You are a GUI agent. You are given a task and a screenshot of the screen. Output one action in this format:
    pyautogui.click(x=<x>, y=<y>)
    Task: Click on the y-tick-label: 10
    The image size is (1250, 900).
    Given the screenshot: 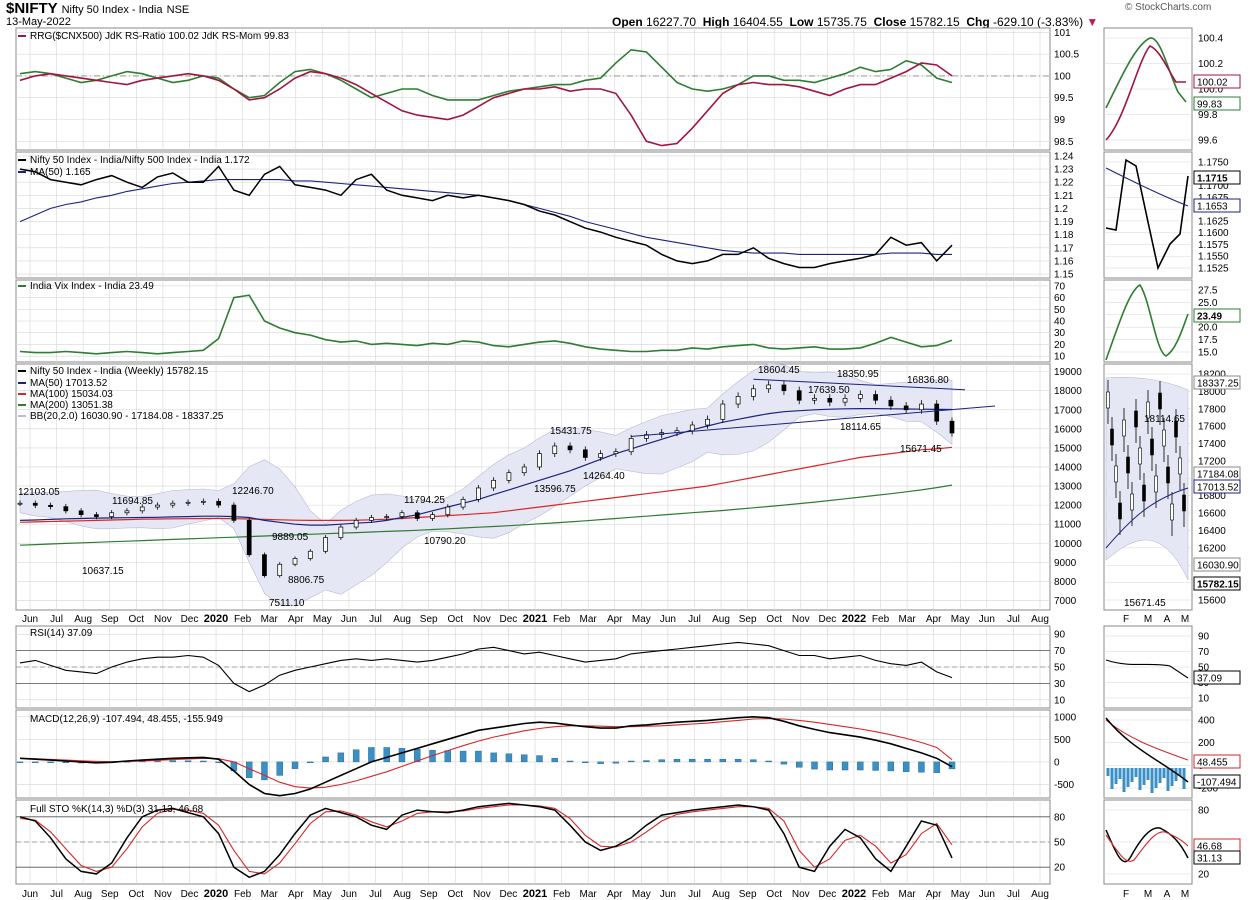 What is the action you would take?
    pyautogui.click(x=1060, y=700)
    